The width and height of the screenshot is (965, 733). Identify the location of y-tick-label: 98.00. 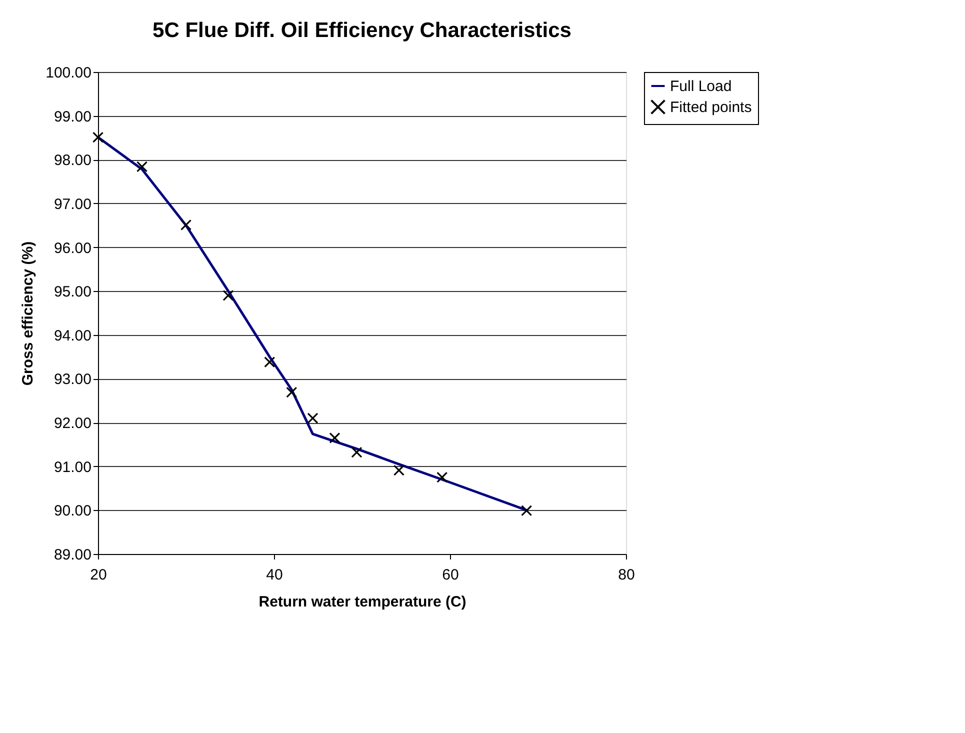
(73, 161).